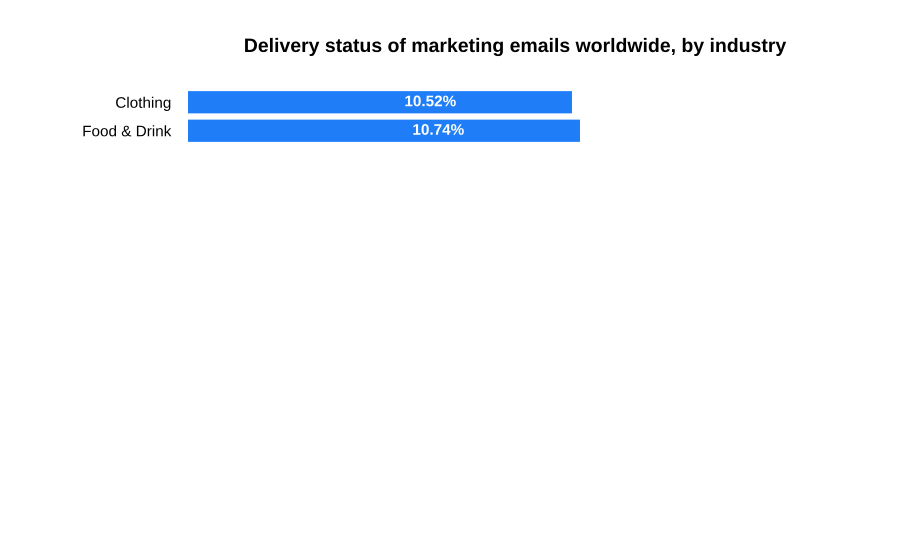  Describe the element at coordinates (438, 129) in the screenshot. I see `data-label: 10.74%` at that location.